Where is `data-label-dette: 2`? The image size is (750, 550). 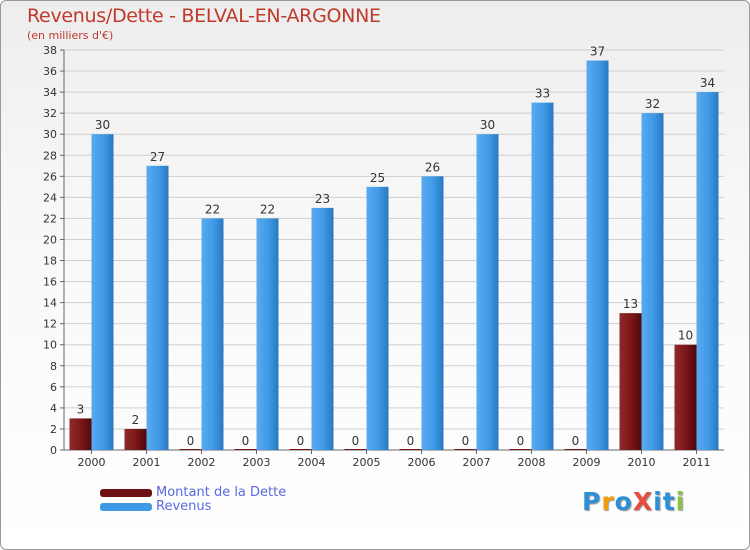
data-label-dette: 2 is located at coordinates (136, 420).